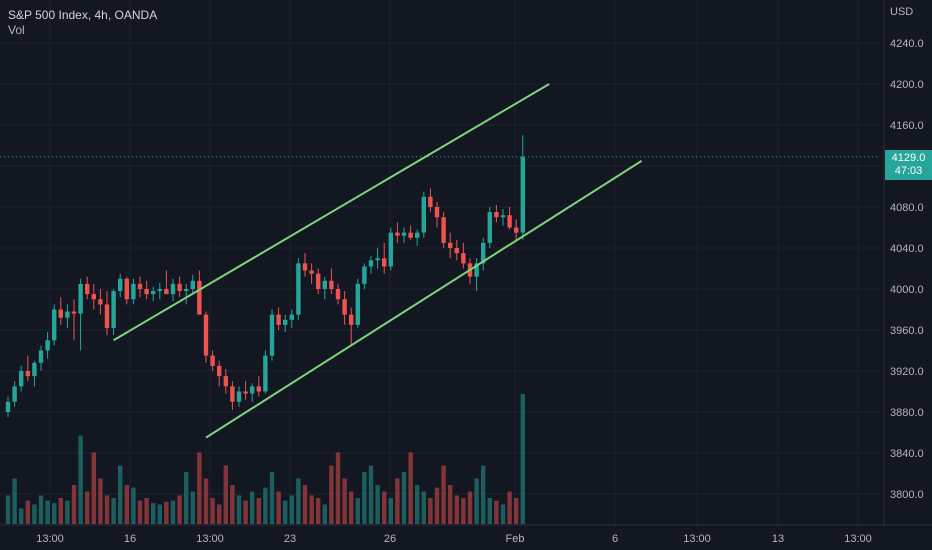  Describe the element at coordinates (16, 30) in the screenshot. I see `volume-label: Vol` at that location.